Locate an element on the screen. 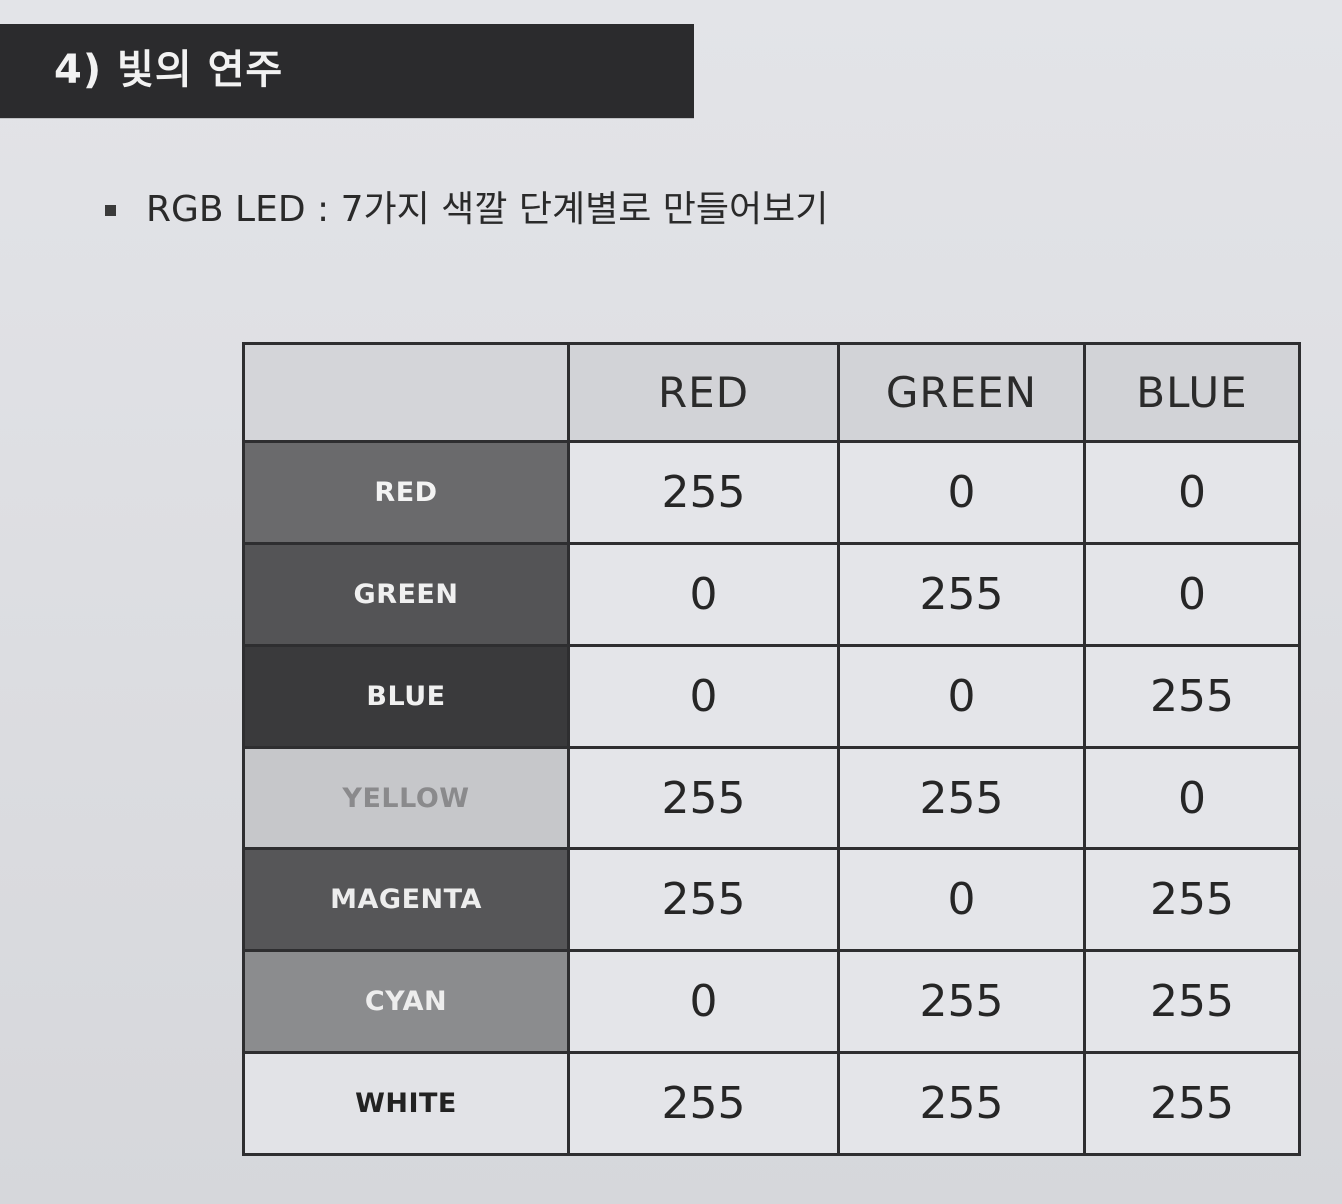 This screenshot has width=1342, height=1204. cell-cyan-r: 0 is located at coordinates (703, 1002).